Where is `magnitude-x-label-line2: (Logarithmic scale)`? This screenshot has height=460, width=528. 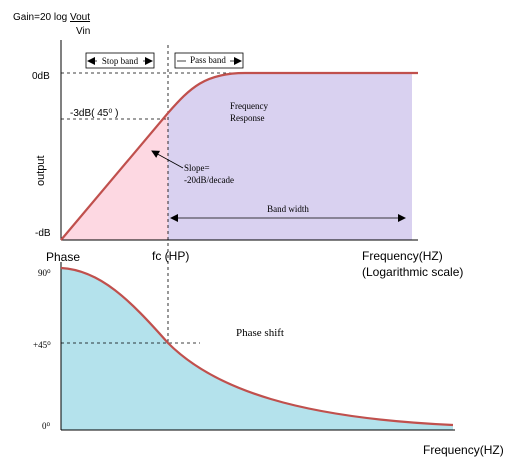
magnitude-x-label-line2: (Logarithmic scale) is located at coordinates (412, 272).